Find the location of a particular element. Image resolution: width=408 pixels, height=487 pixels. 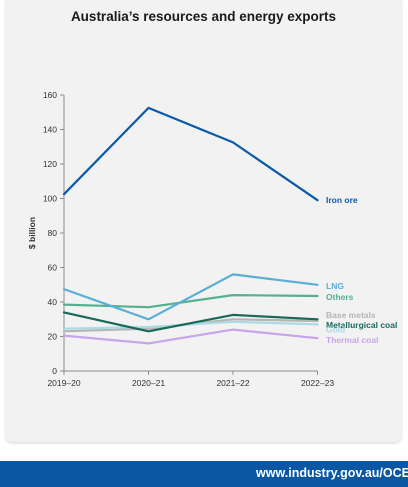

y-axis-label: $ billion is located at coordinates (32, 233).